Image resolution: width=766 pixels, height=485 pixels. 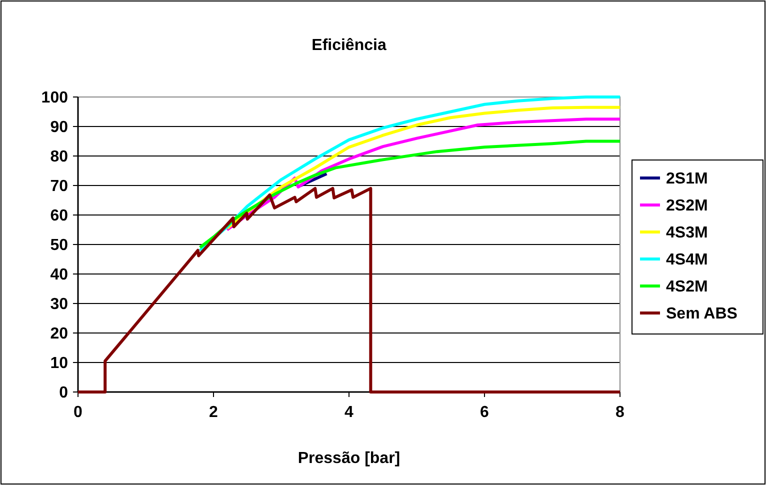 What do you see at coordinates (213, 412) in the screenshot?
I see `x-tick-label: 2` at bounding box center [213, 412].